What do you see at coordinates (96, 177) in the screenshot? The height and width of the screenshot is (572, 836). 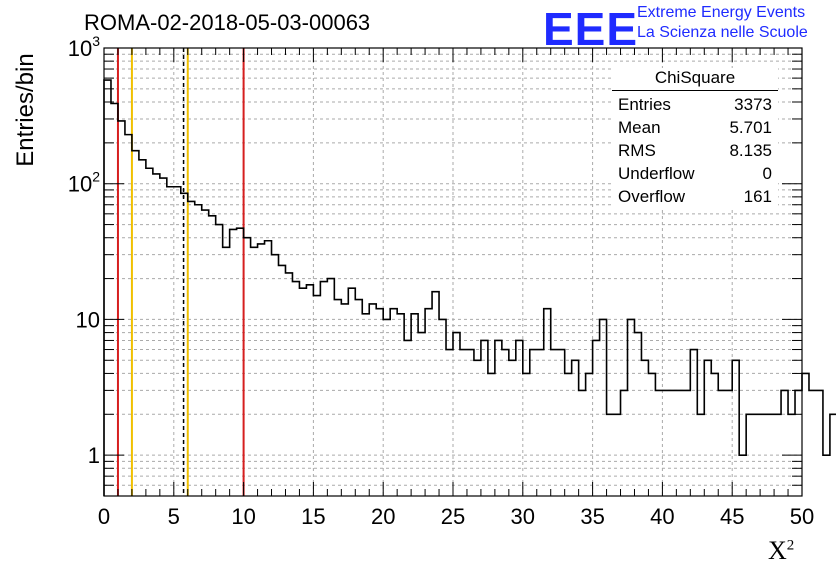 I see `y-tick-label-exponent: 2` at bounding box center [96, 177].